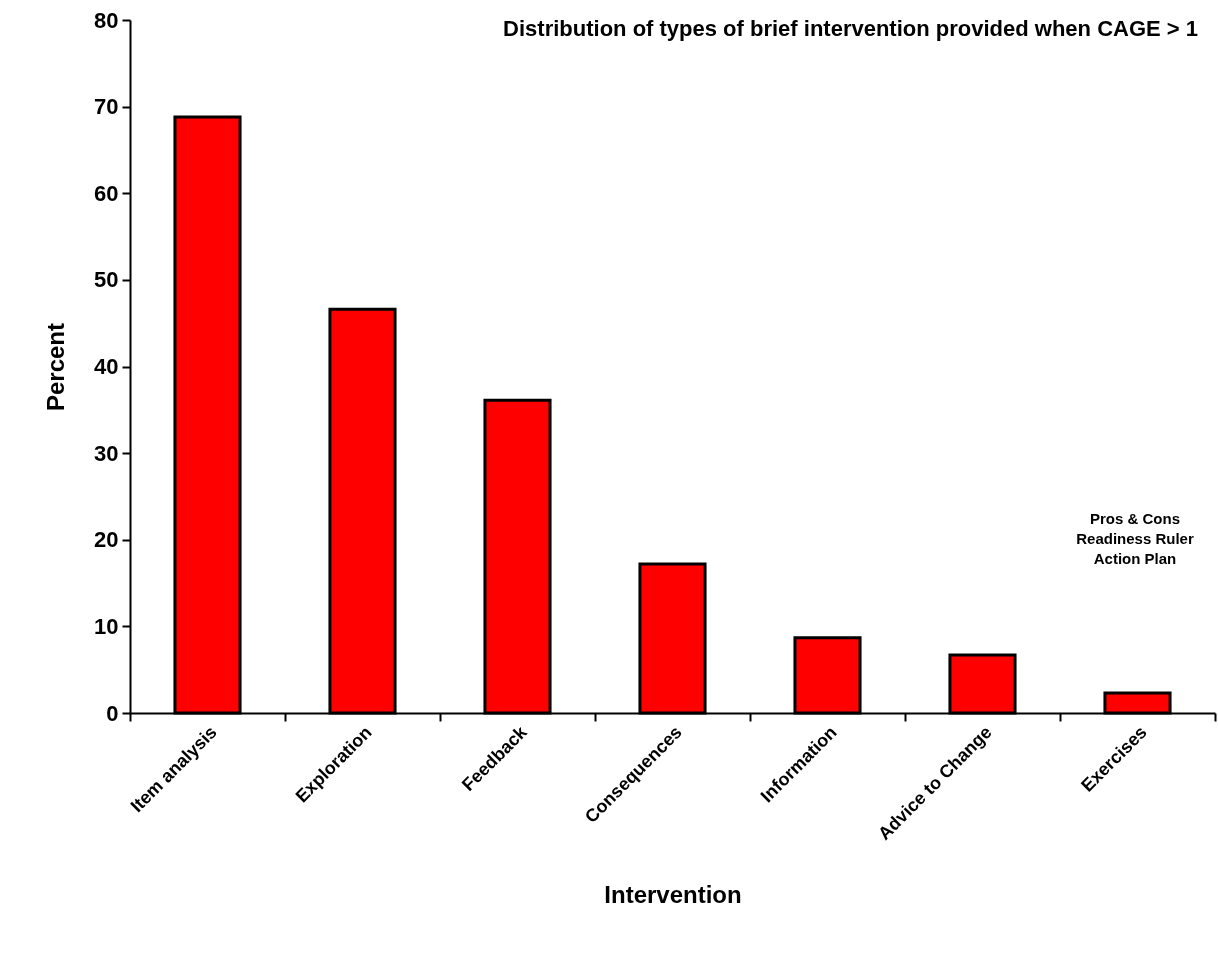 This screenshot has width=1218, height=963. I want to click on chart-title: Distribution of types of brief intervention provided when CAGE > 1, so click(850, 28).